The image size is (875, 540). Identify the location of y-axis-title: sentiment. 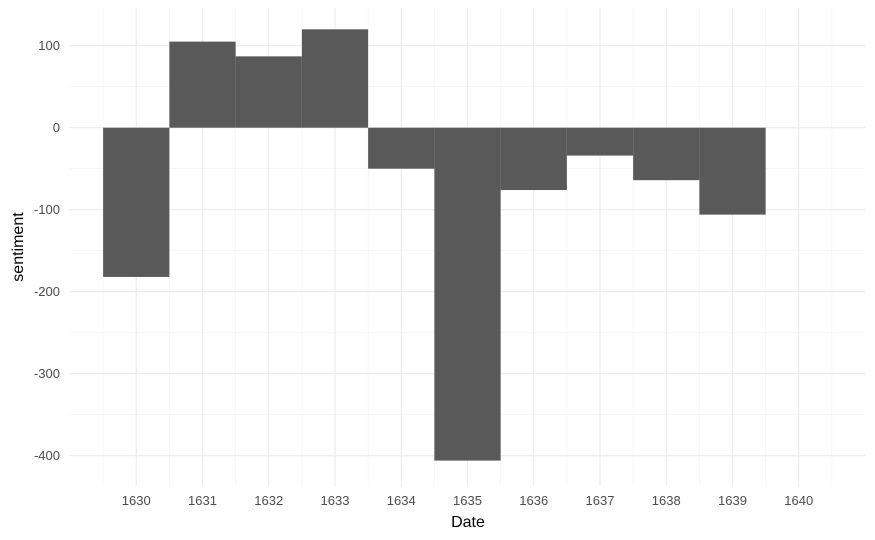
(18, 247).